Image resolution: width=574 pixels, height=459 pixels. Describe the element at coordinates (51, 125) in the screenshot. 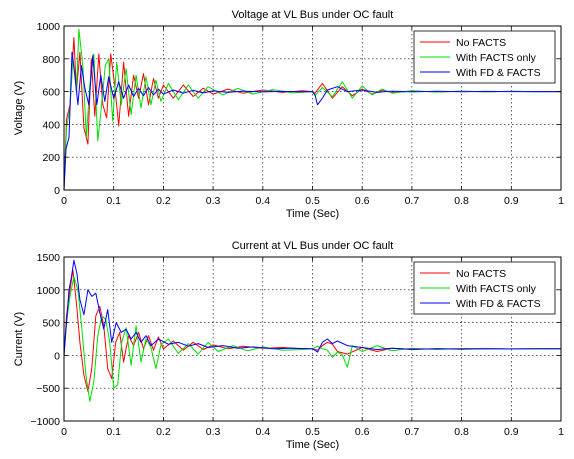

I see `y-tick-label: 400` at that location.